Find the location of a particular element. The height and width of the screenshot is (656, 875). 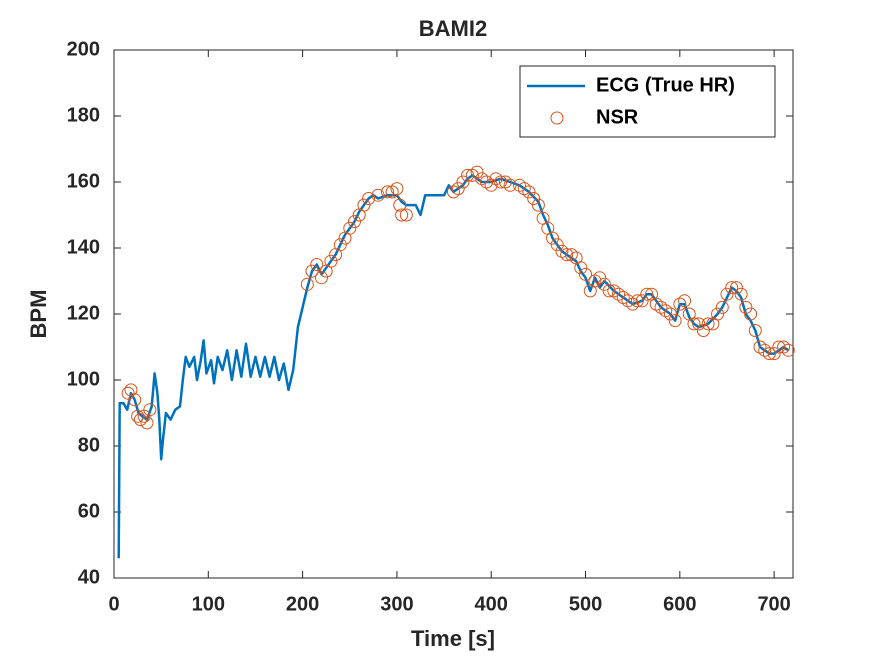

y-tick-label: 60 is located at coordinates (89, 511).